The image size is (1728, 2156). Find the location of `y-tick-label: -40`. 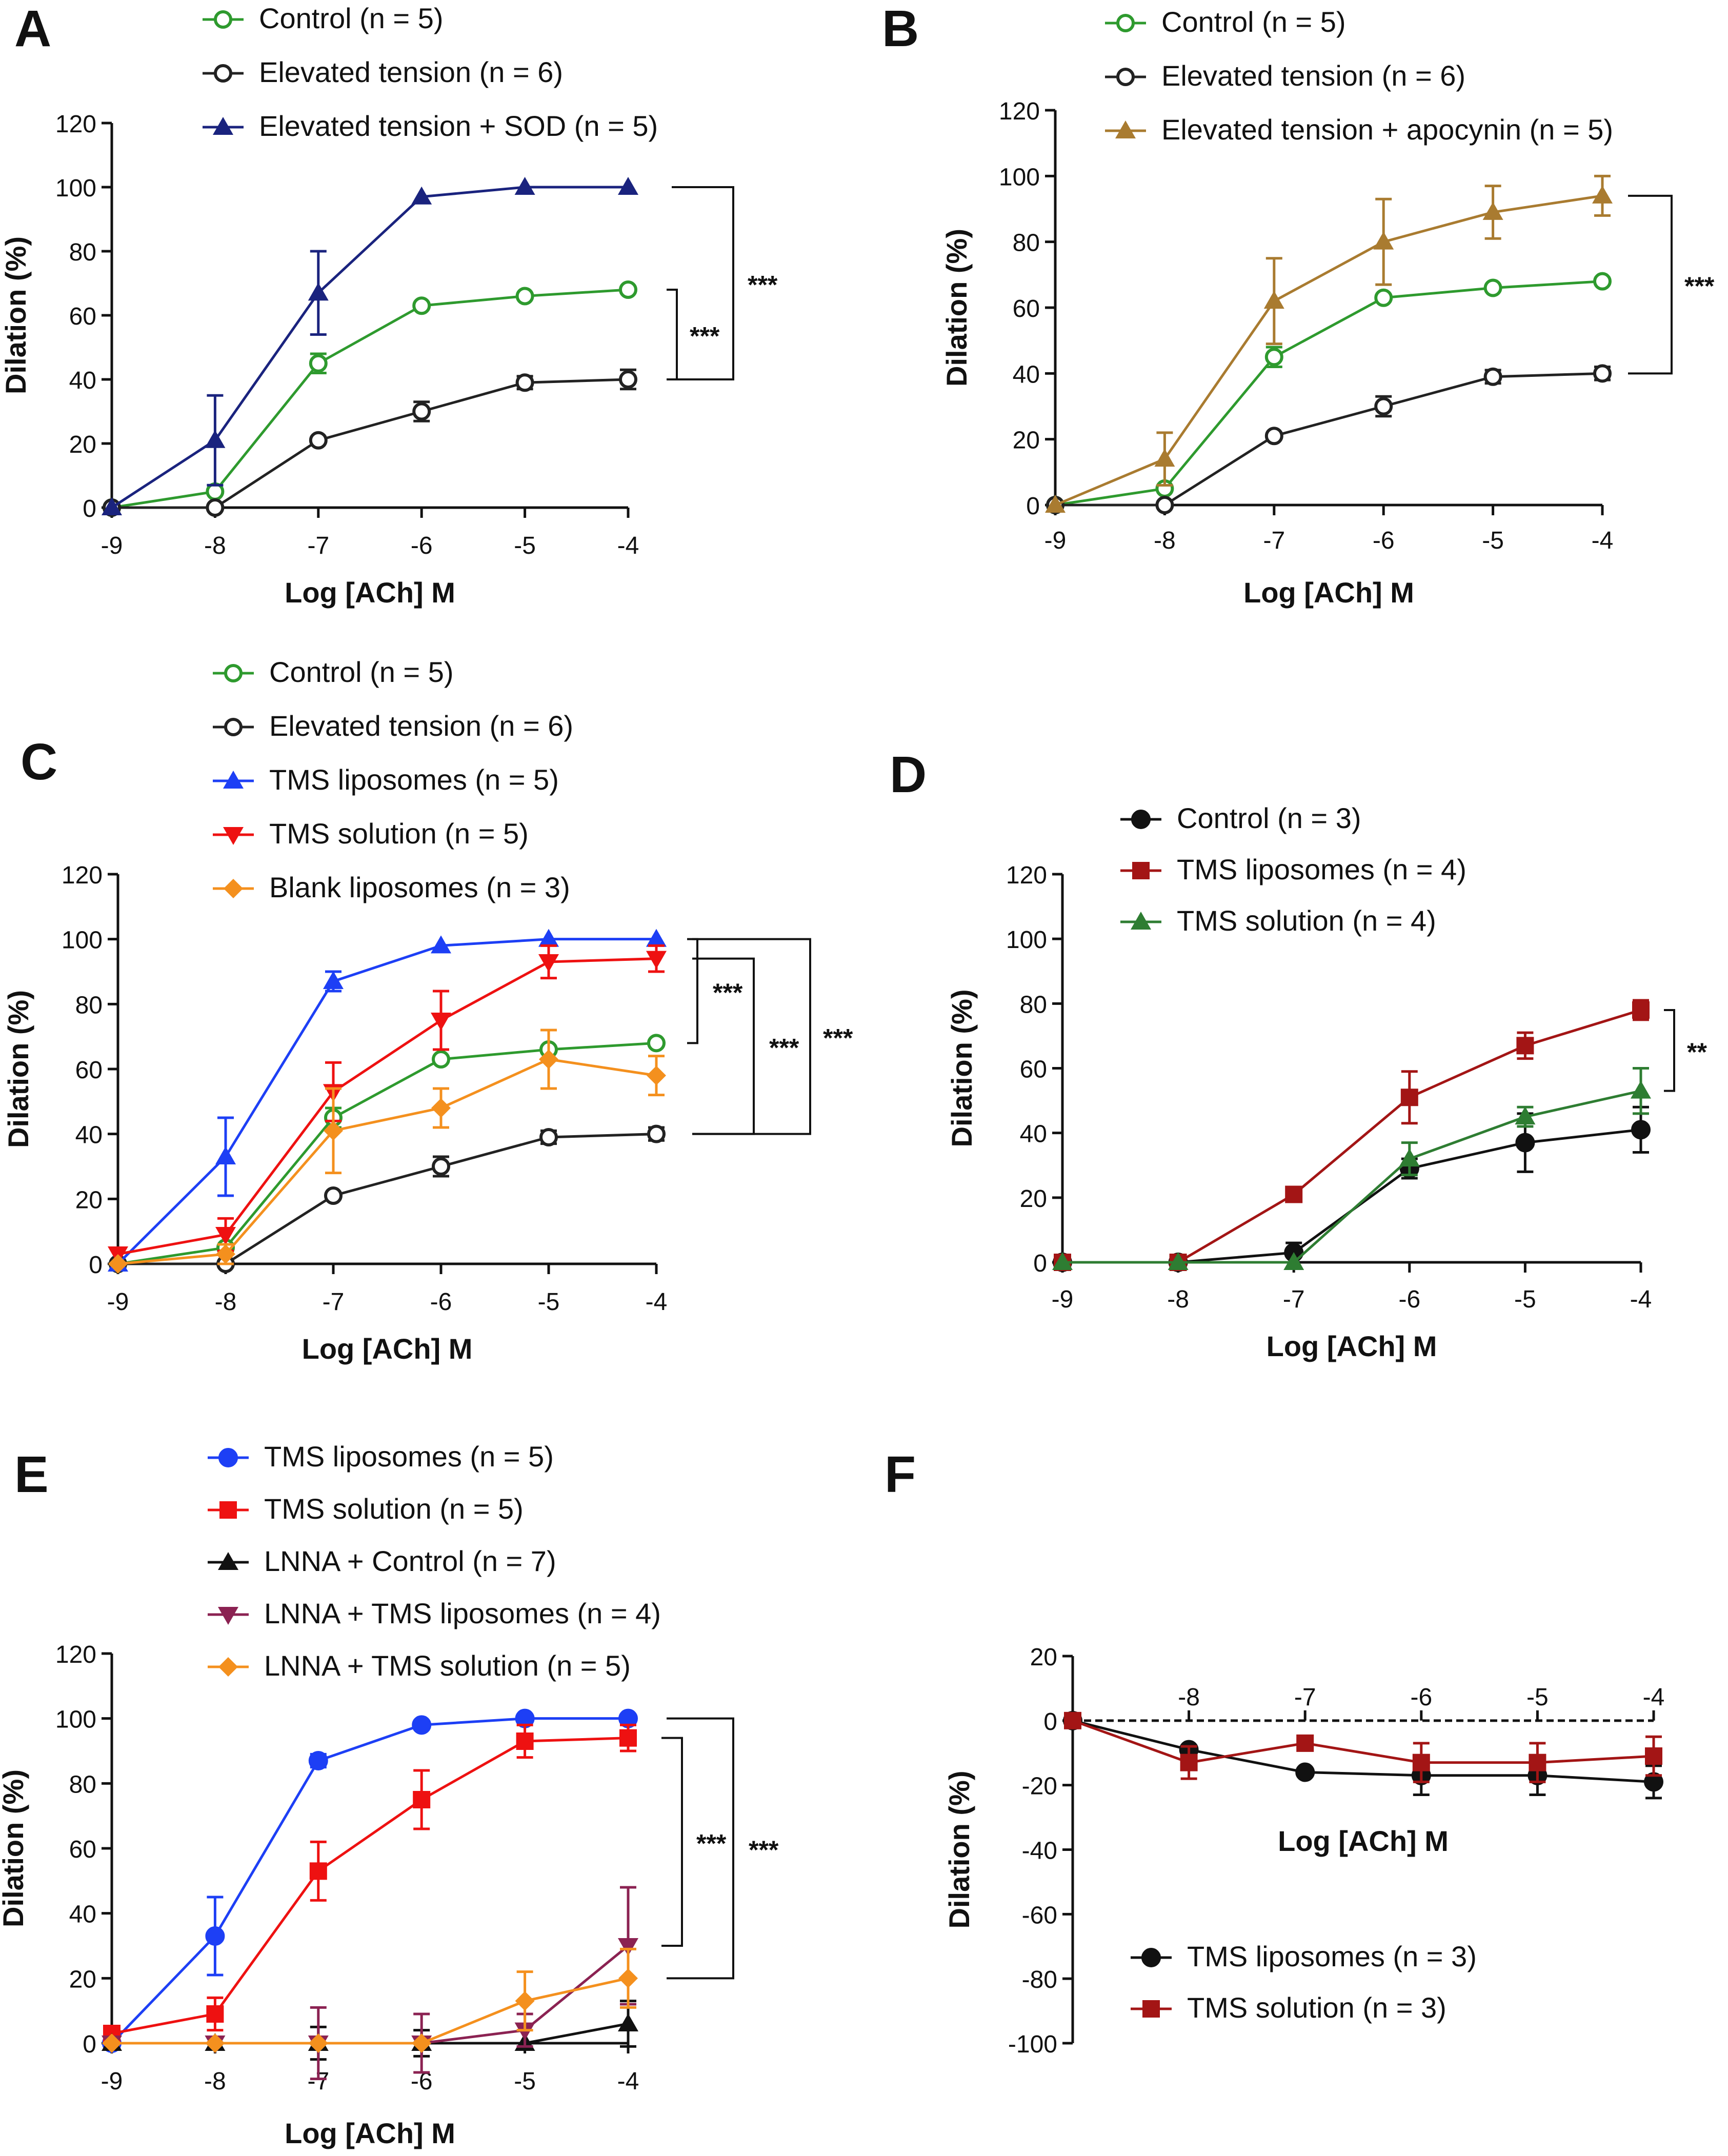

y-tick-label: -40 is located at coordinates (1039, 1851).